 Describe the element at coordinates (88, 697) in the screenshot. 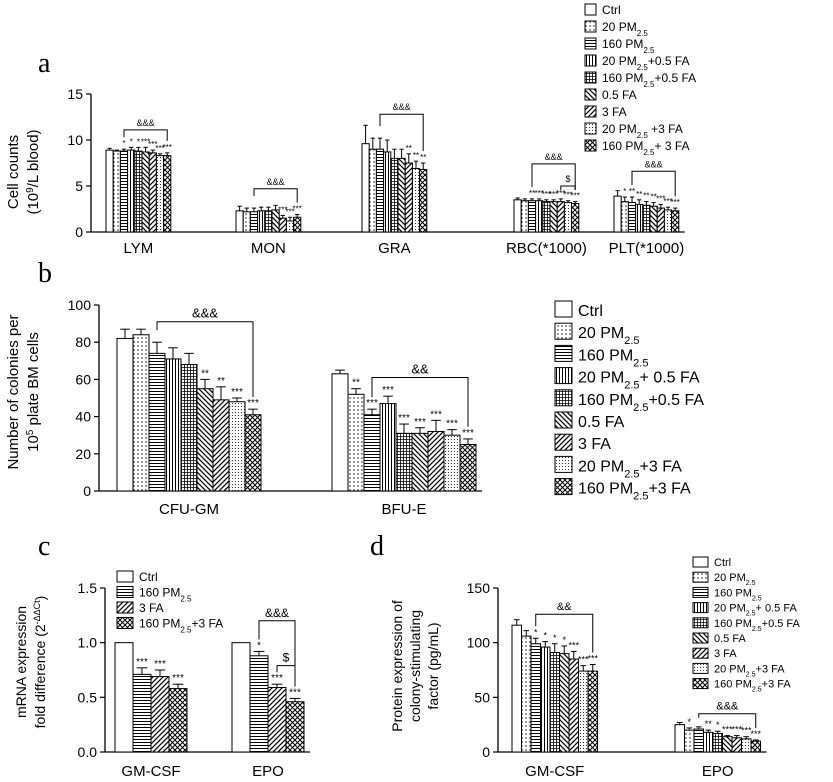

I see `y-tick-label-c: 0.5` at that location.